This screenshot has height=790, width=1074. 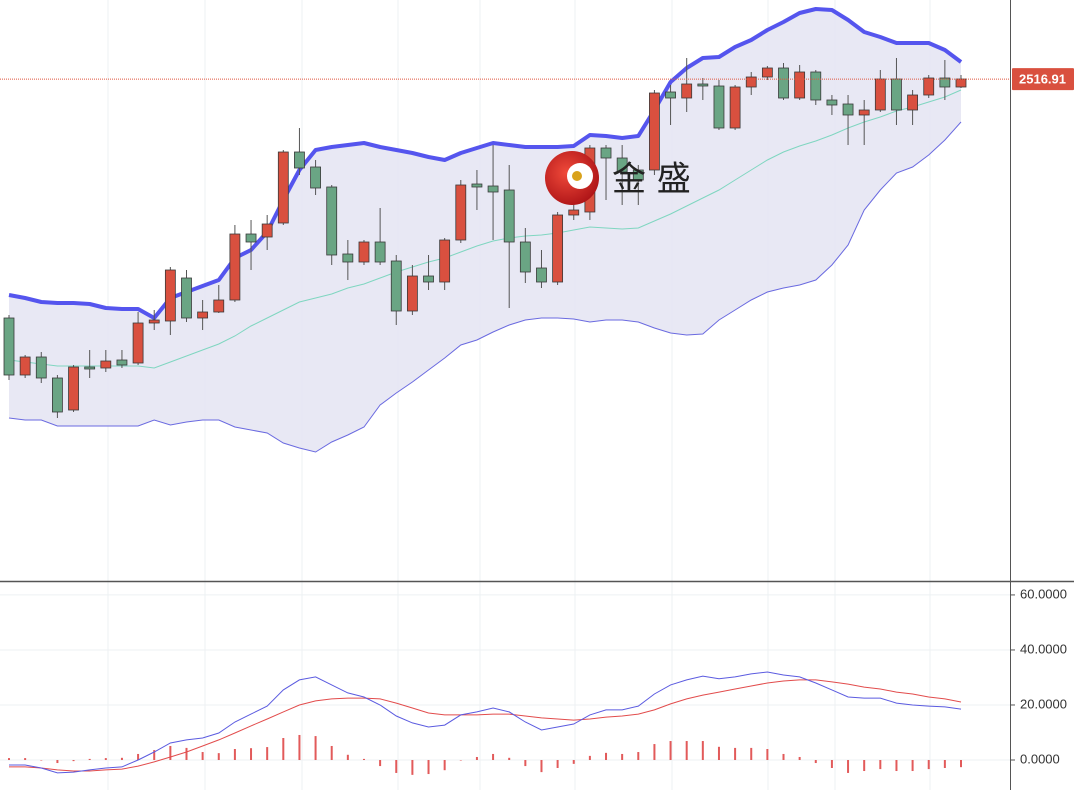 What do you see at coordinates (618, 178) in the screenshot?
I see `watermark: 金 盛` at bounding box center [618, 178].